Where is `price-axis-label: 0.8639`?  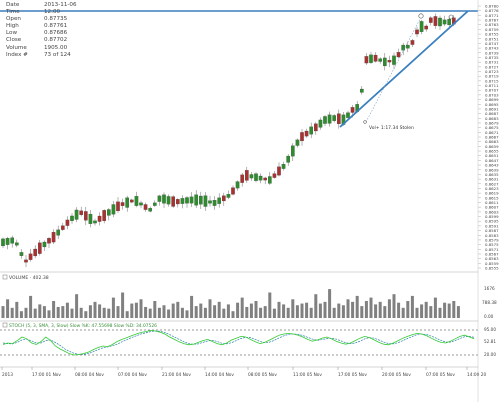
price-axis-label: 0.8639 is located at coordinates (492, 169).